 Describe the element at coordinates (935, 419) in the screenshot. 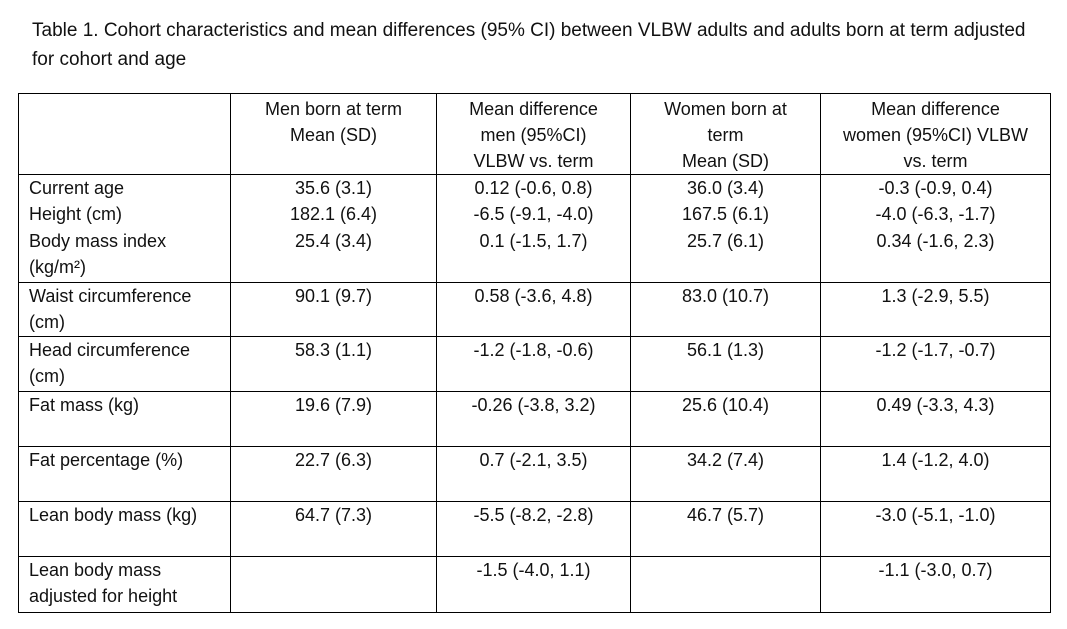

I see `table-cell: 0.49 (-3.3, 4.3)` at that location.